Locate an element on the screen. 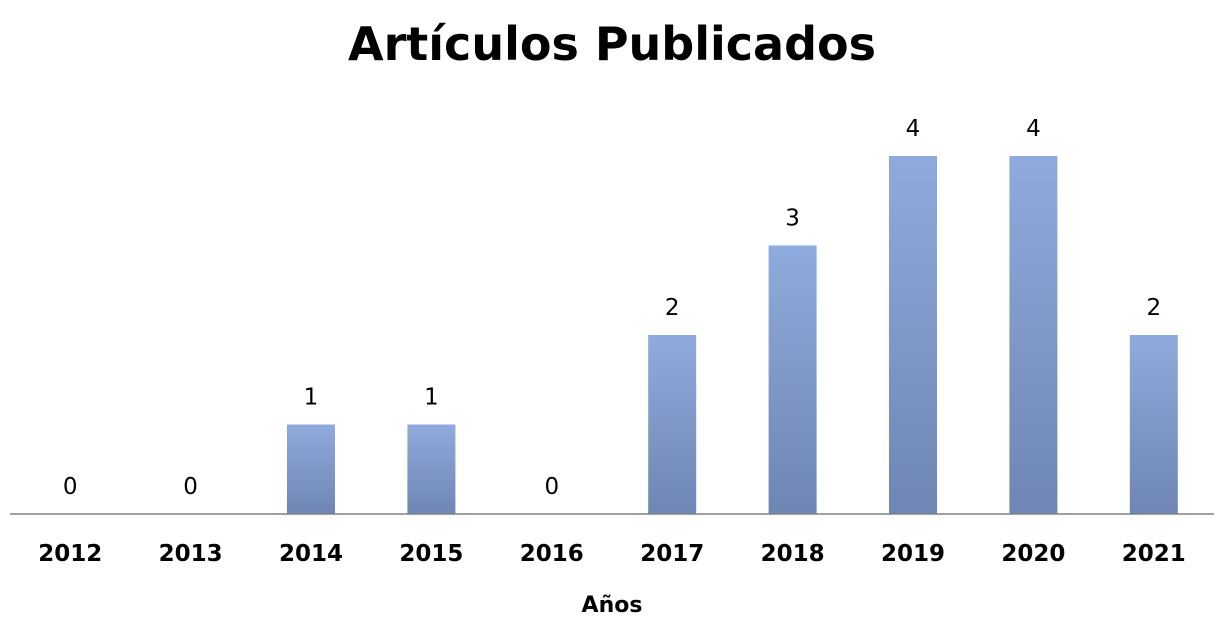 The image size is (1224, 631). x-tick-label-2012: 2012 is located at coordinates (70, 554).